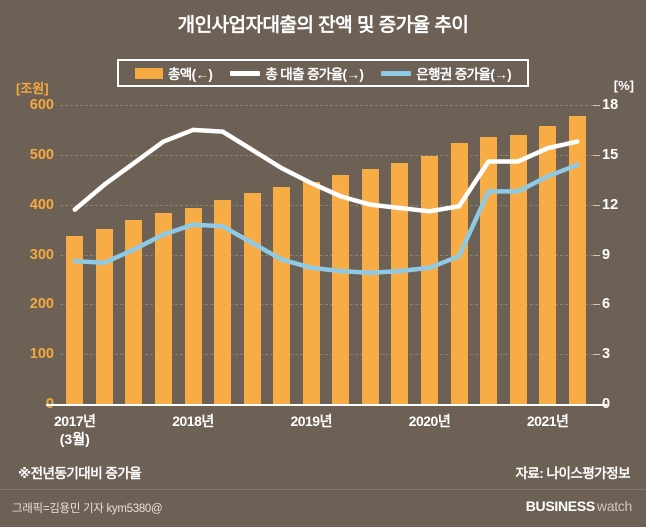  I want to click on y-axis-right-tick: 3, so click(606, 354).